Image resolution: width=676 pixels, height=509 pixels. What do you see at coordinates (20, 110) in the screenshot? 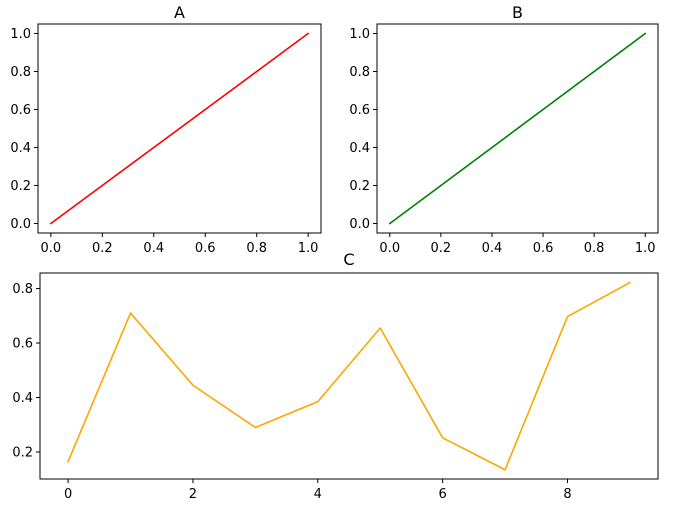
I see `plot-a-ytick-label: 0.6` at bounding box center [20, 110].